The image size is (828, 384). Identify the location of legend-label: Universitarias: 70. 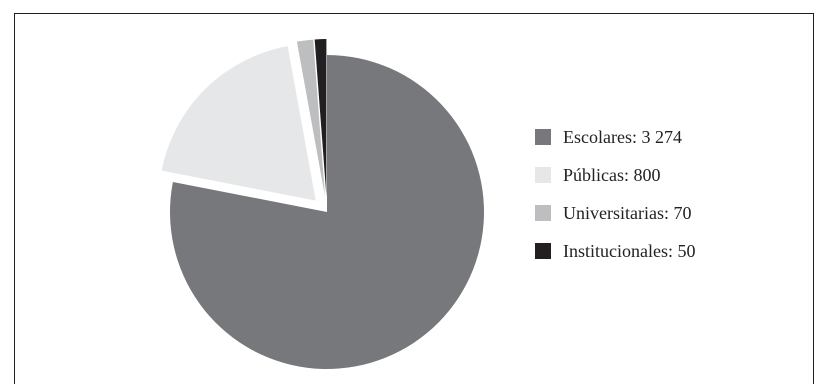
(627, 212).